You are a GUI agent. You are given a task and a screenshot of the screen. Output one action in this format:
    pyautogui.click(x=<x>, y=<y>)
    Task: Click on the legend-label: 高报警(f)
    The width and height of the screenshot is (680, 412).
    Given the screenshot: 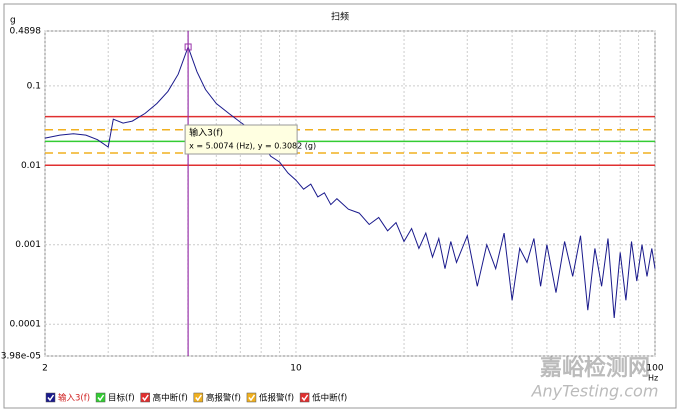 What is the action you would take?
    pyautogui.click(x=223, y=398)
    